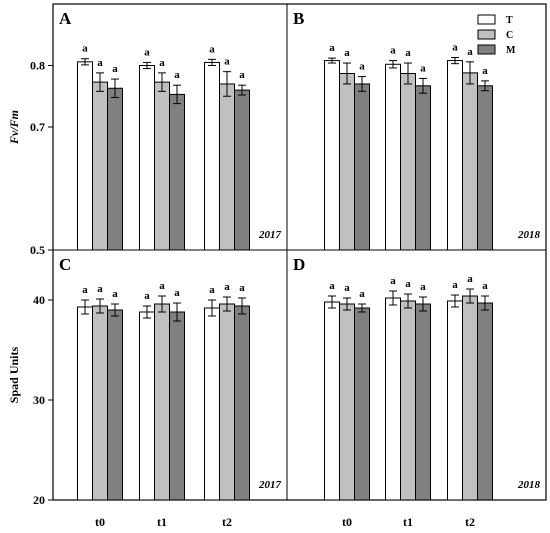 This screenshot has height=533, width=550. I want to click on y-tick-label: 0.8, so click(37, 66).